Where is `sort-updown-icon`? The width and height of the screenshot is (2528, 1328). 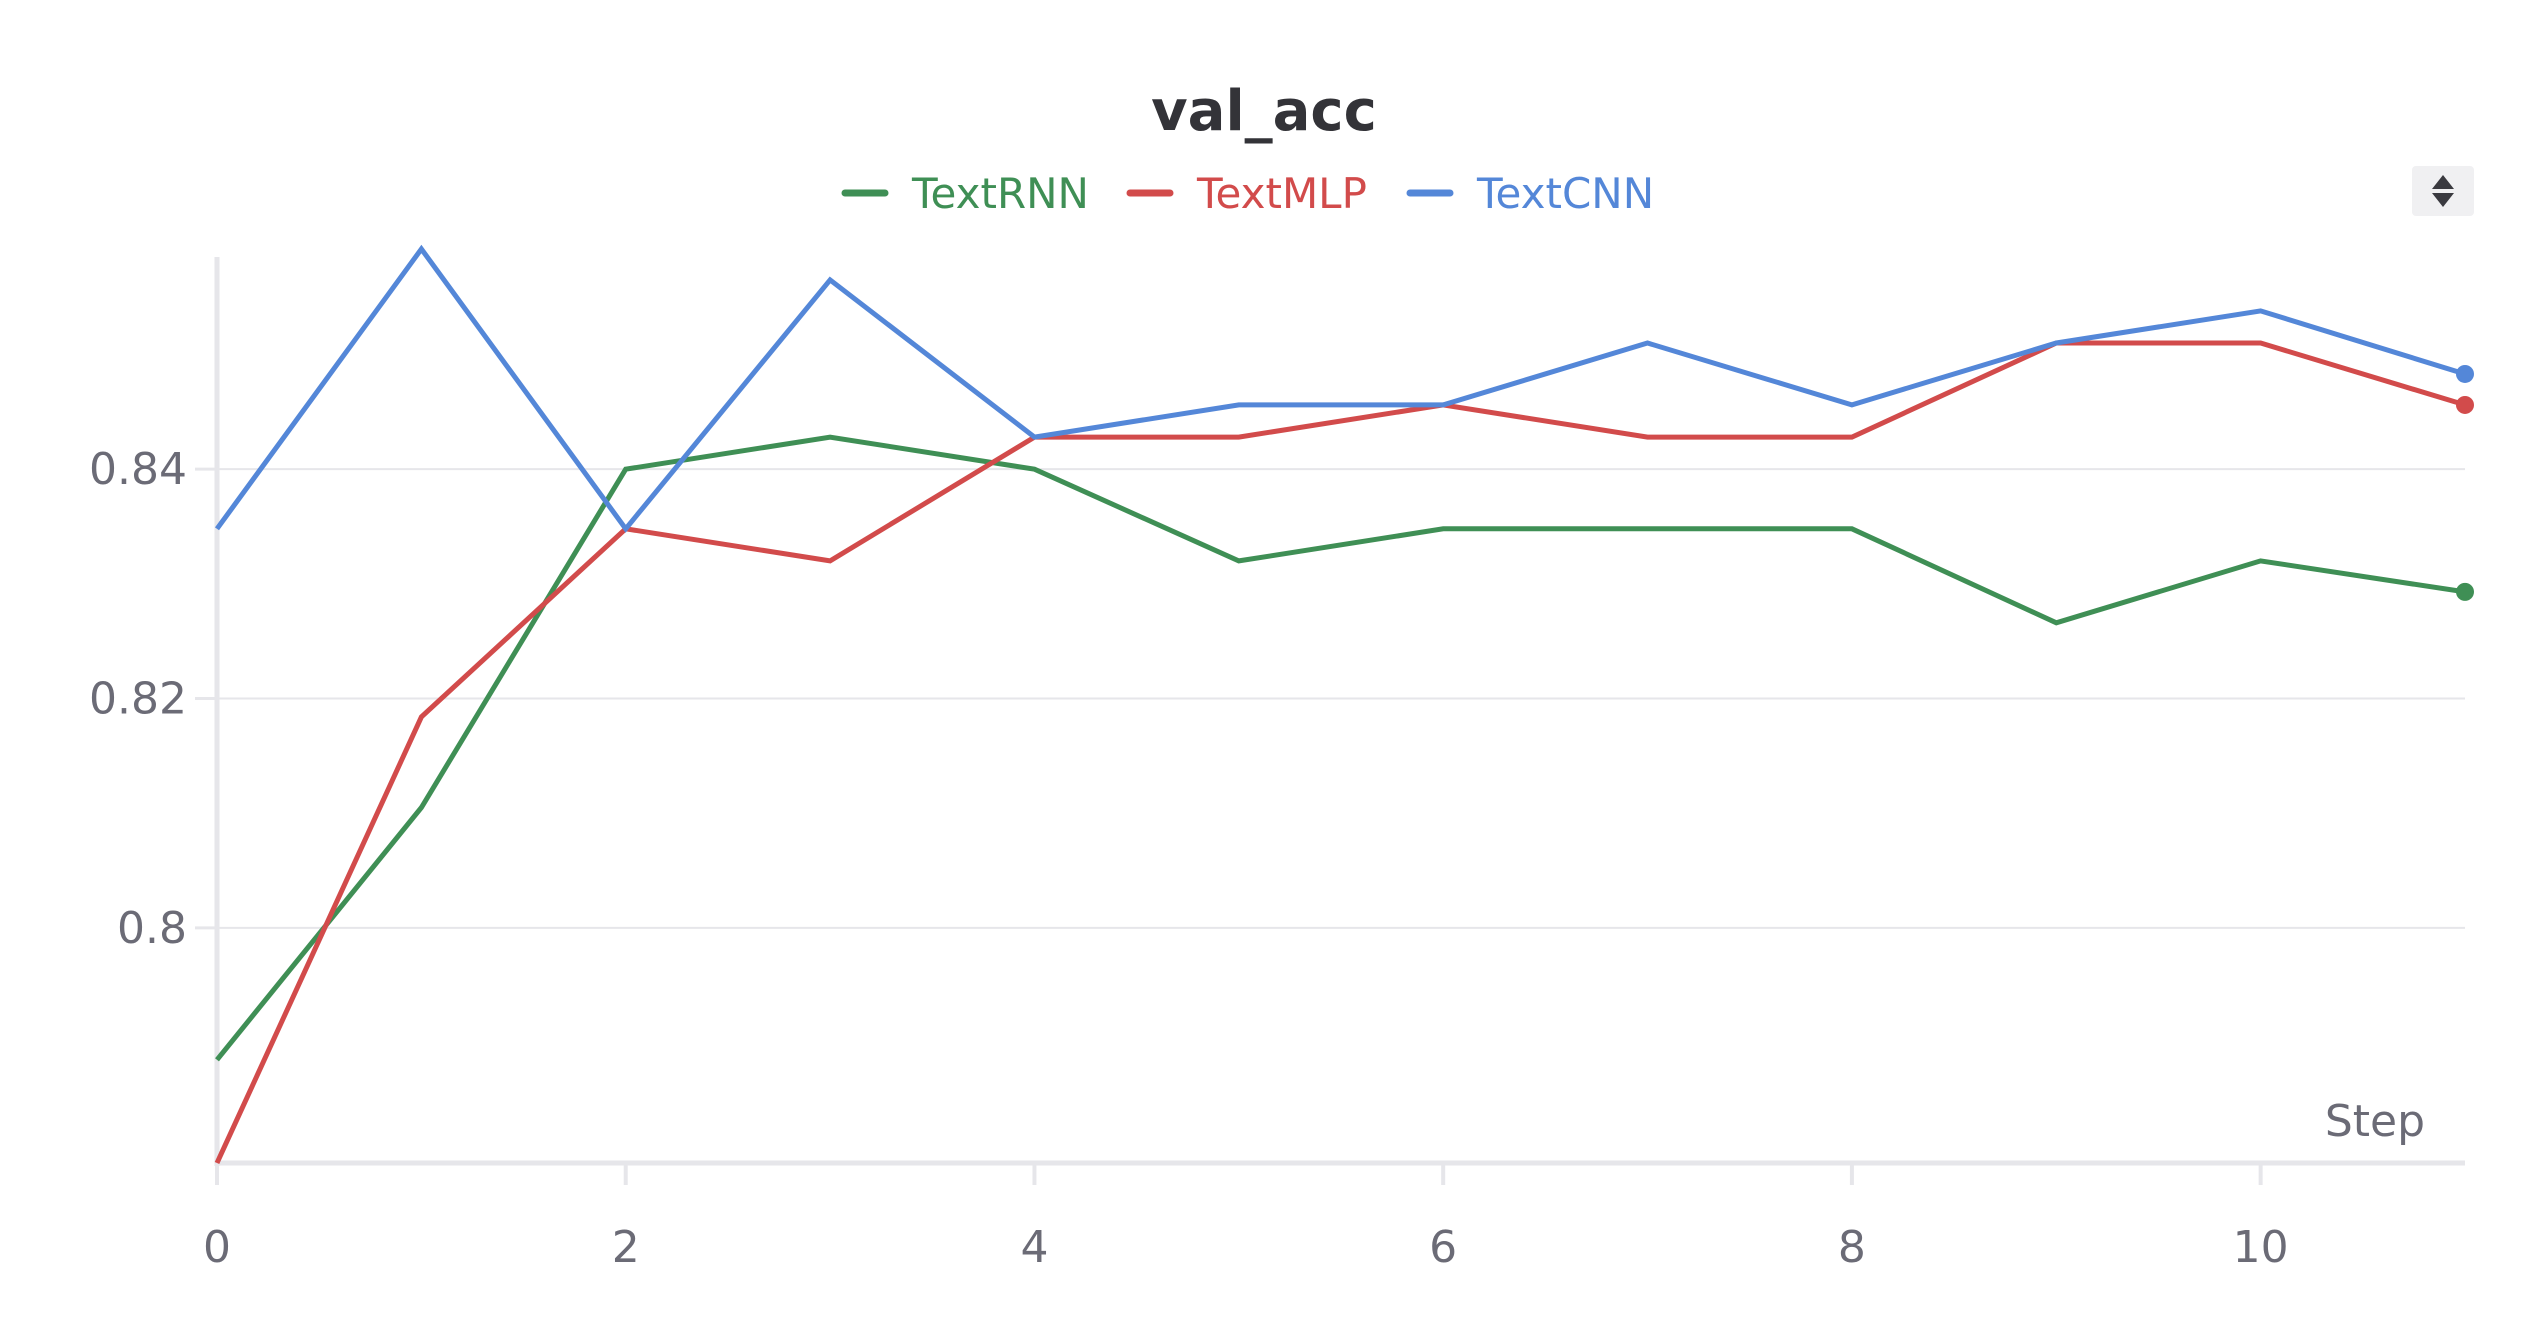 sort-updown-icon is located at coordinates (2443, 191).